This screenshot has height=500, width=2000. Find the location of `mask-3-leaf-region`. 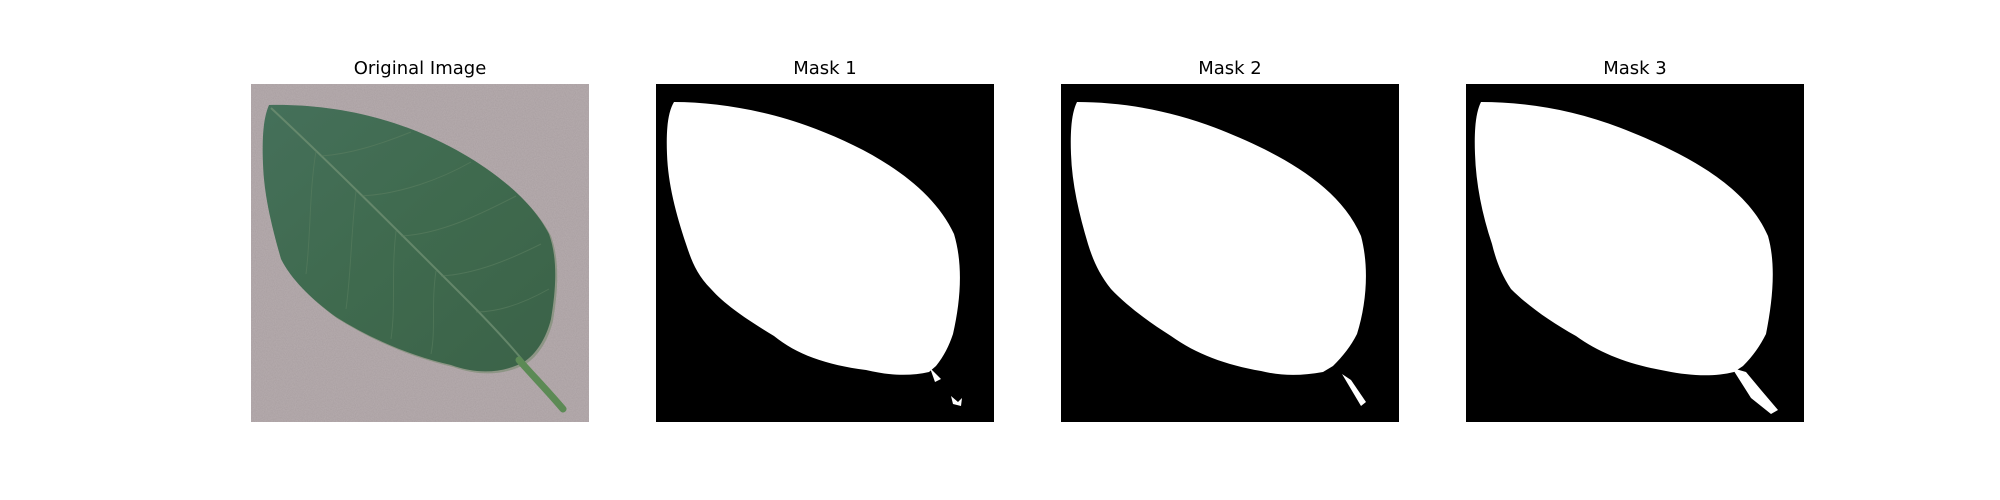

mask-3-leaf-region is located at coordinates (1623, 239).